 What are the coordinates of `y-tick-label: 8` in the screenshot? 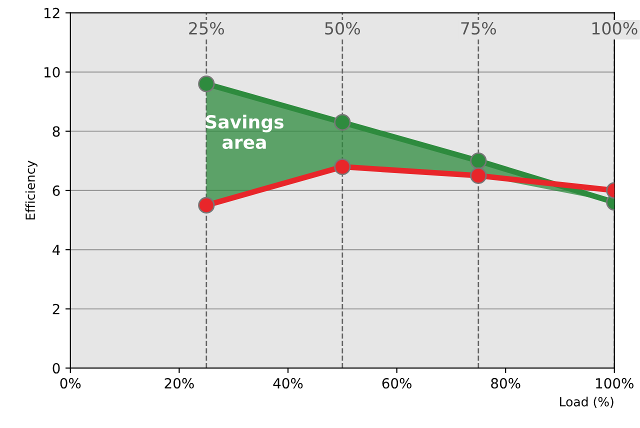 It's located at (56, 131).